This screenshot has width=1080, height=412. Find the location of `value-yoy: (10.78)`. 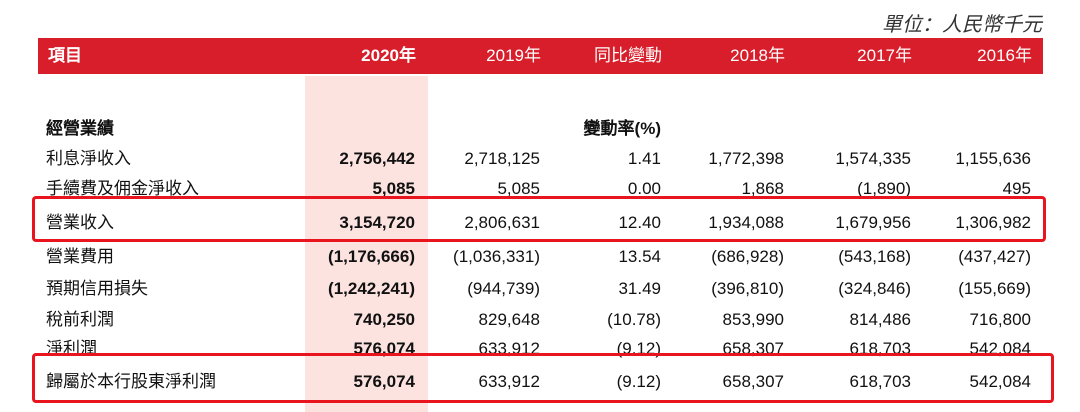

value-yoy: (10.78) is located at coordinates (634, 319).